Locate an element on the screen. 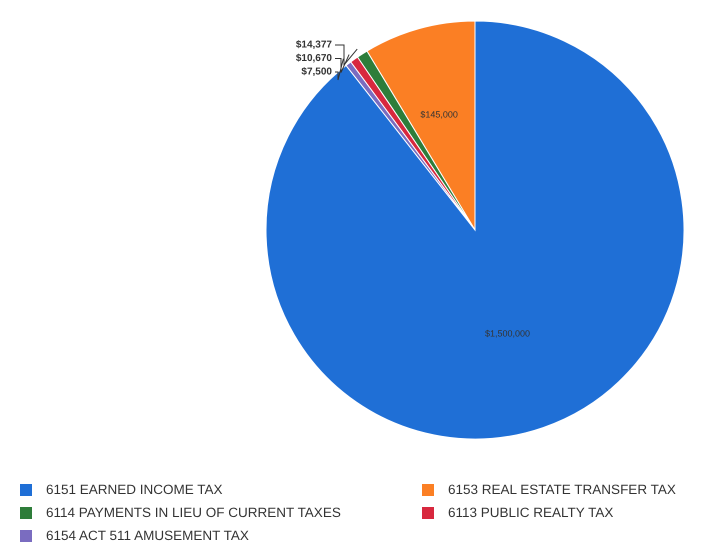 This screenshot has width=718, height=544. legend-label: 6154 ACT 511 AMUSEMENT TAX is located at coordinates (147, 535).